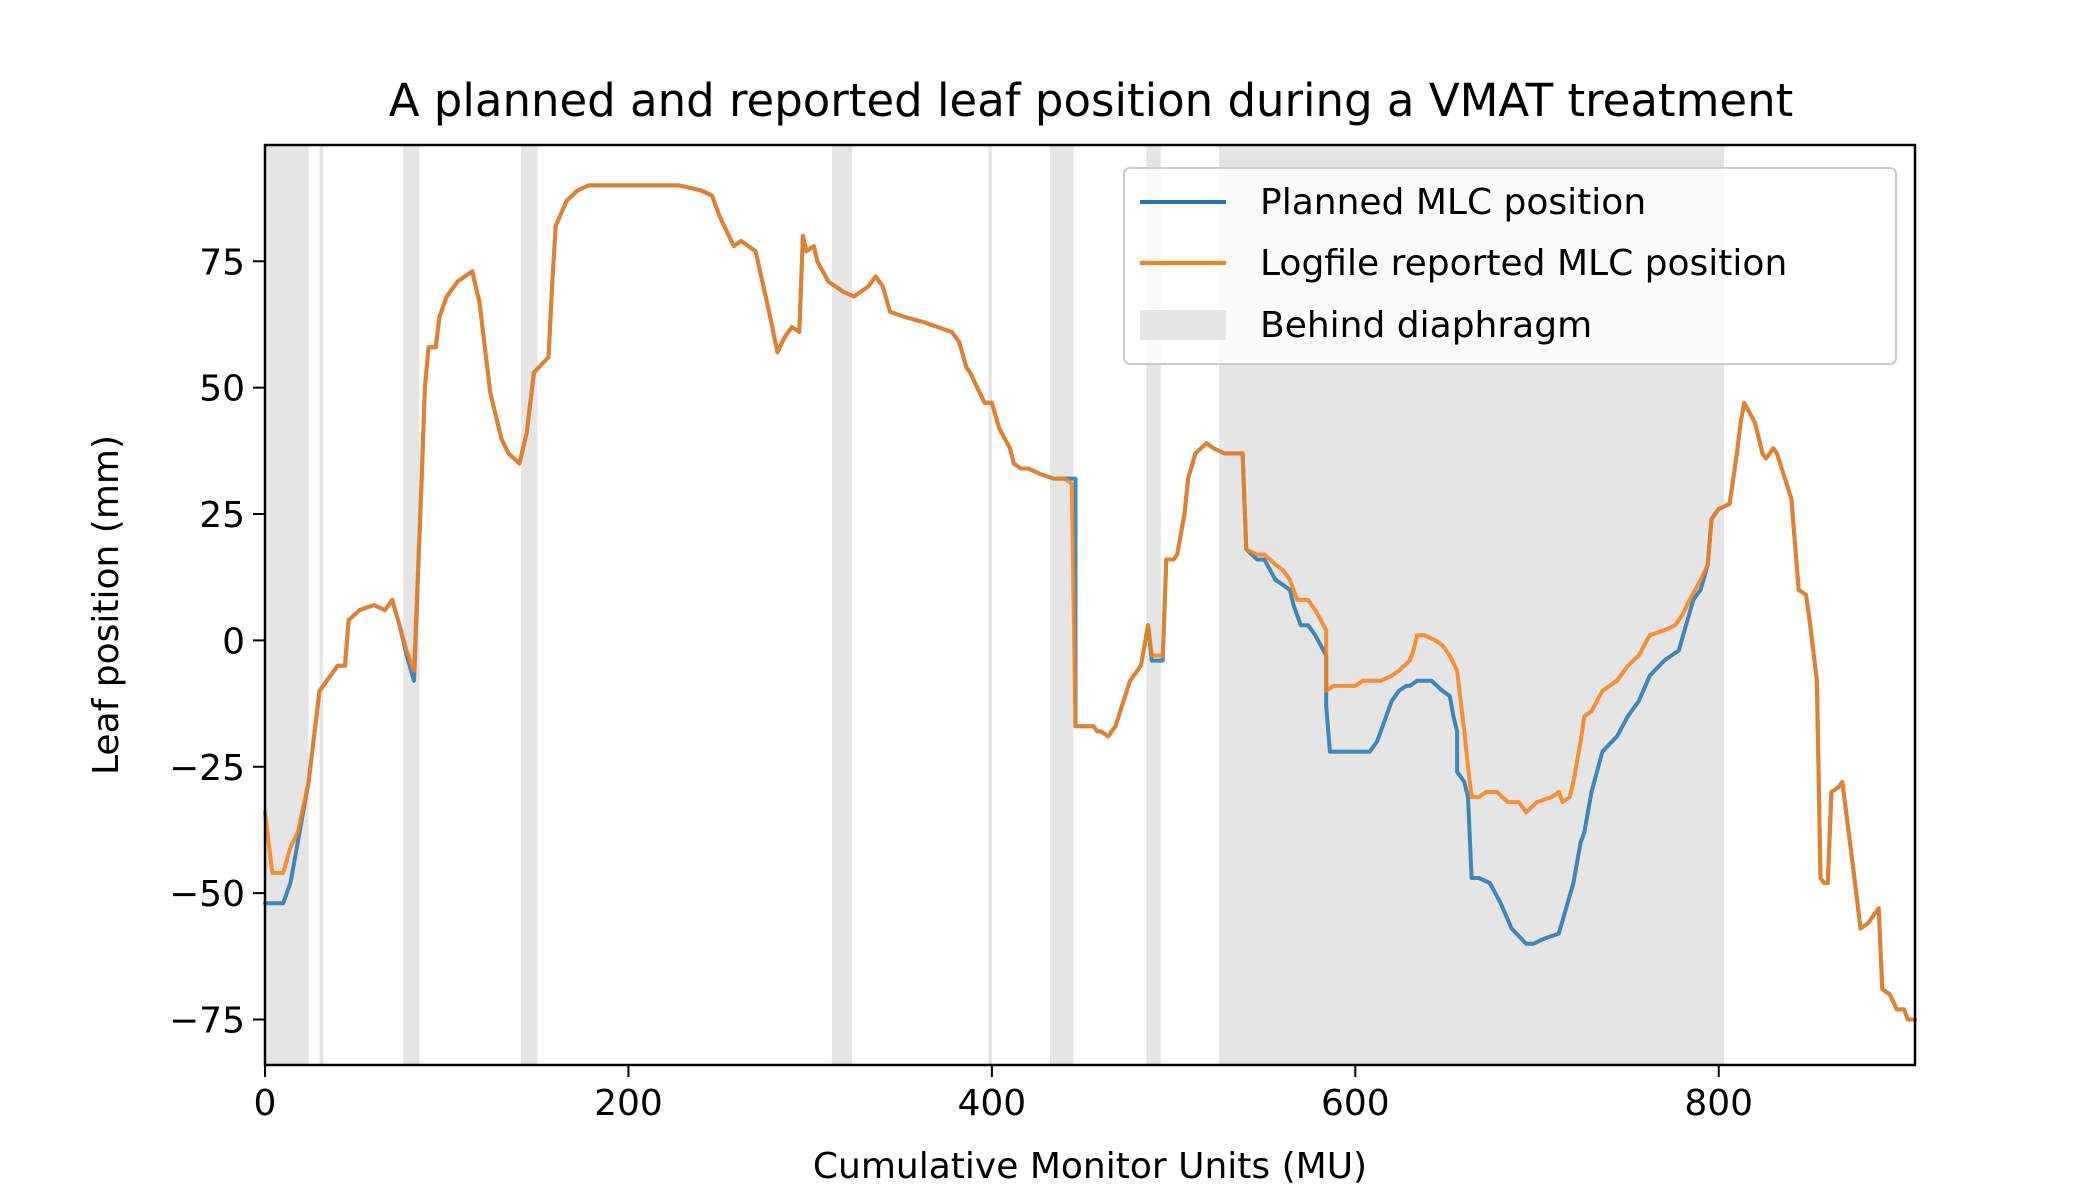 This screenshot has height=1200, width=2100. What do you see at coordinates (992, 1103) in the screenshot?
I see `x-tick-label: 400` at bounding box center [992, 1103].